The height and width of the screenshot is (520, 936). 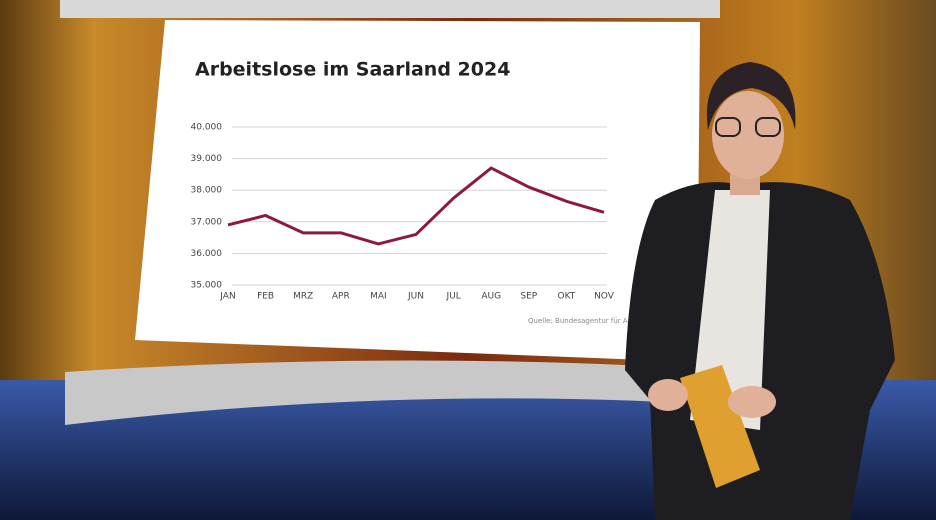 I want to click on face, so click(x=748, y=135).